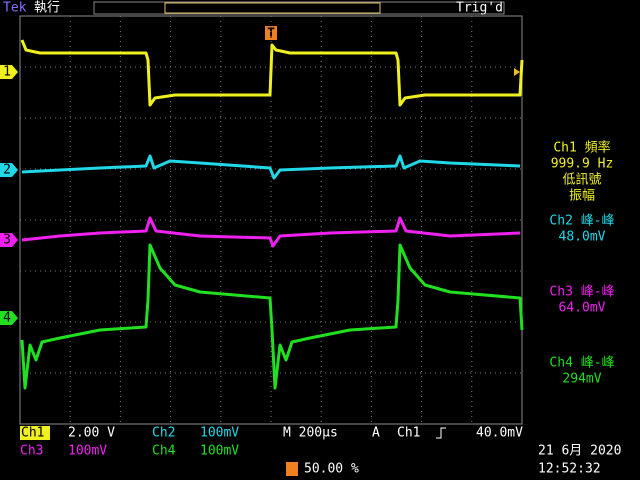 Image resolution: width=640 pixels, height=480 pixels. Describe the element at coordinates (581, 363) in the screenshot. I see `measurement-label: Ch4 峰-峰` at that location.